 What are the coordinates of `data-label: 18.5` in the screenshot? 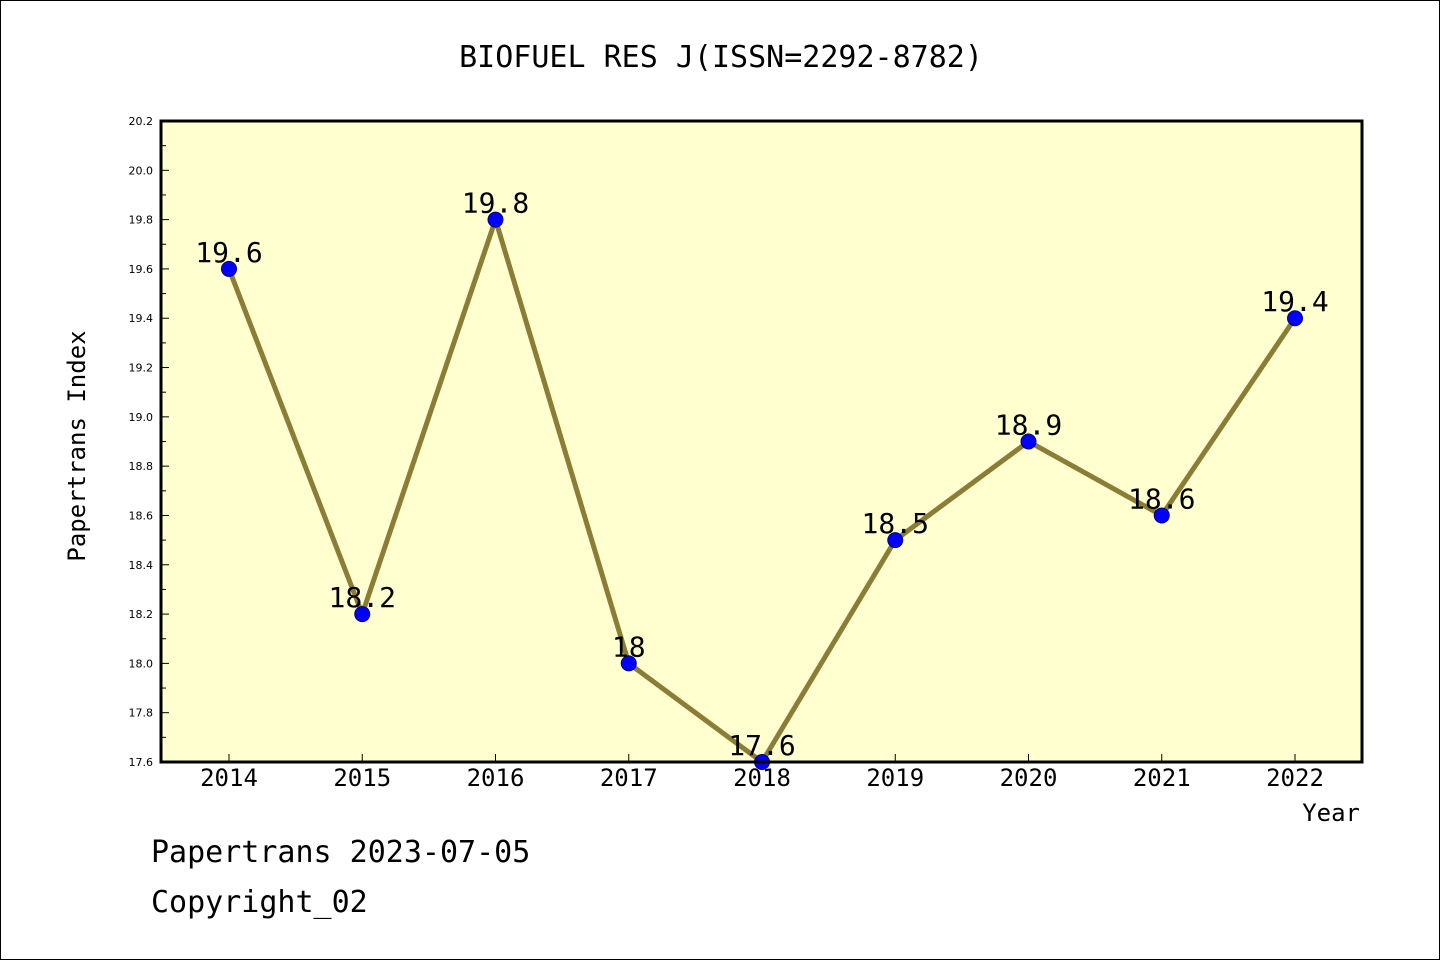 It's located at (895, 523).